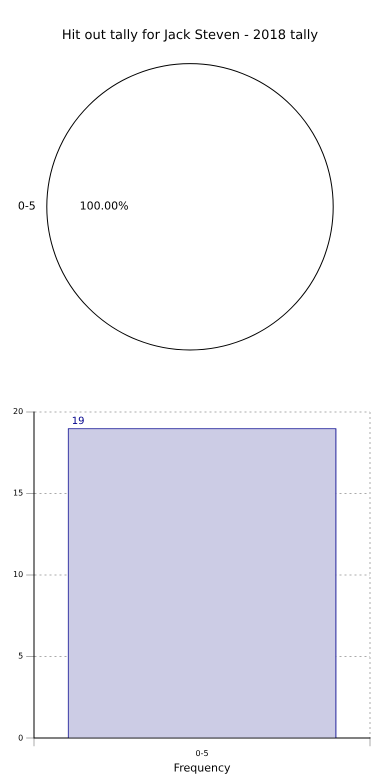  I want to click on y-tick-label: 0, so click(21, 737).